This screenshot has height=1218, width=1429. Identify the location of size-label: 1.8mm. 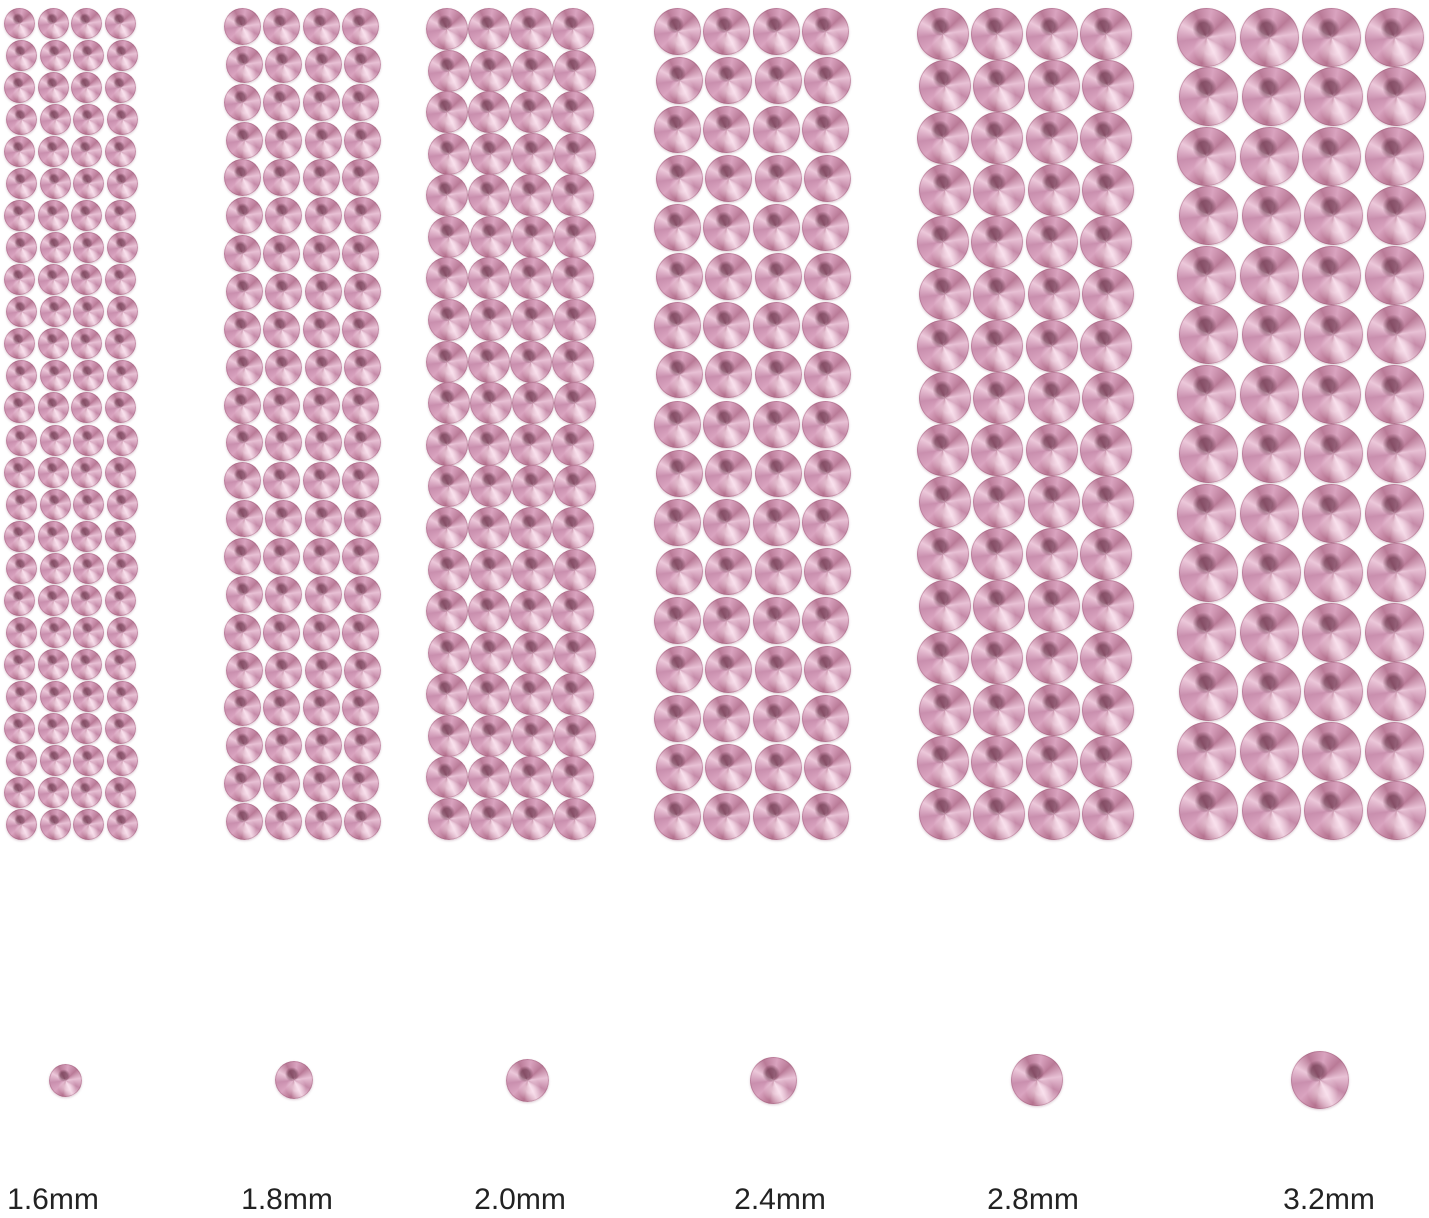
(287, 1199).